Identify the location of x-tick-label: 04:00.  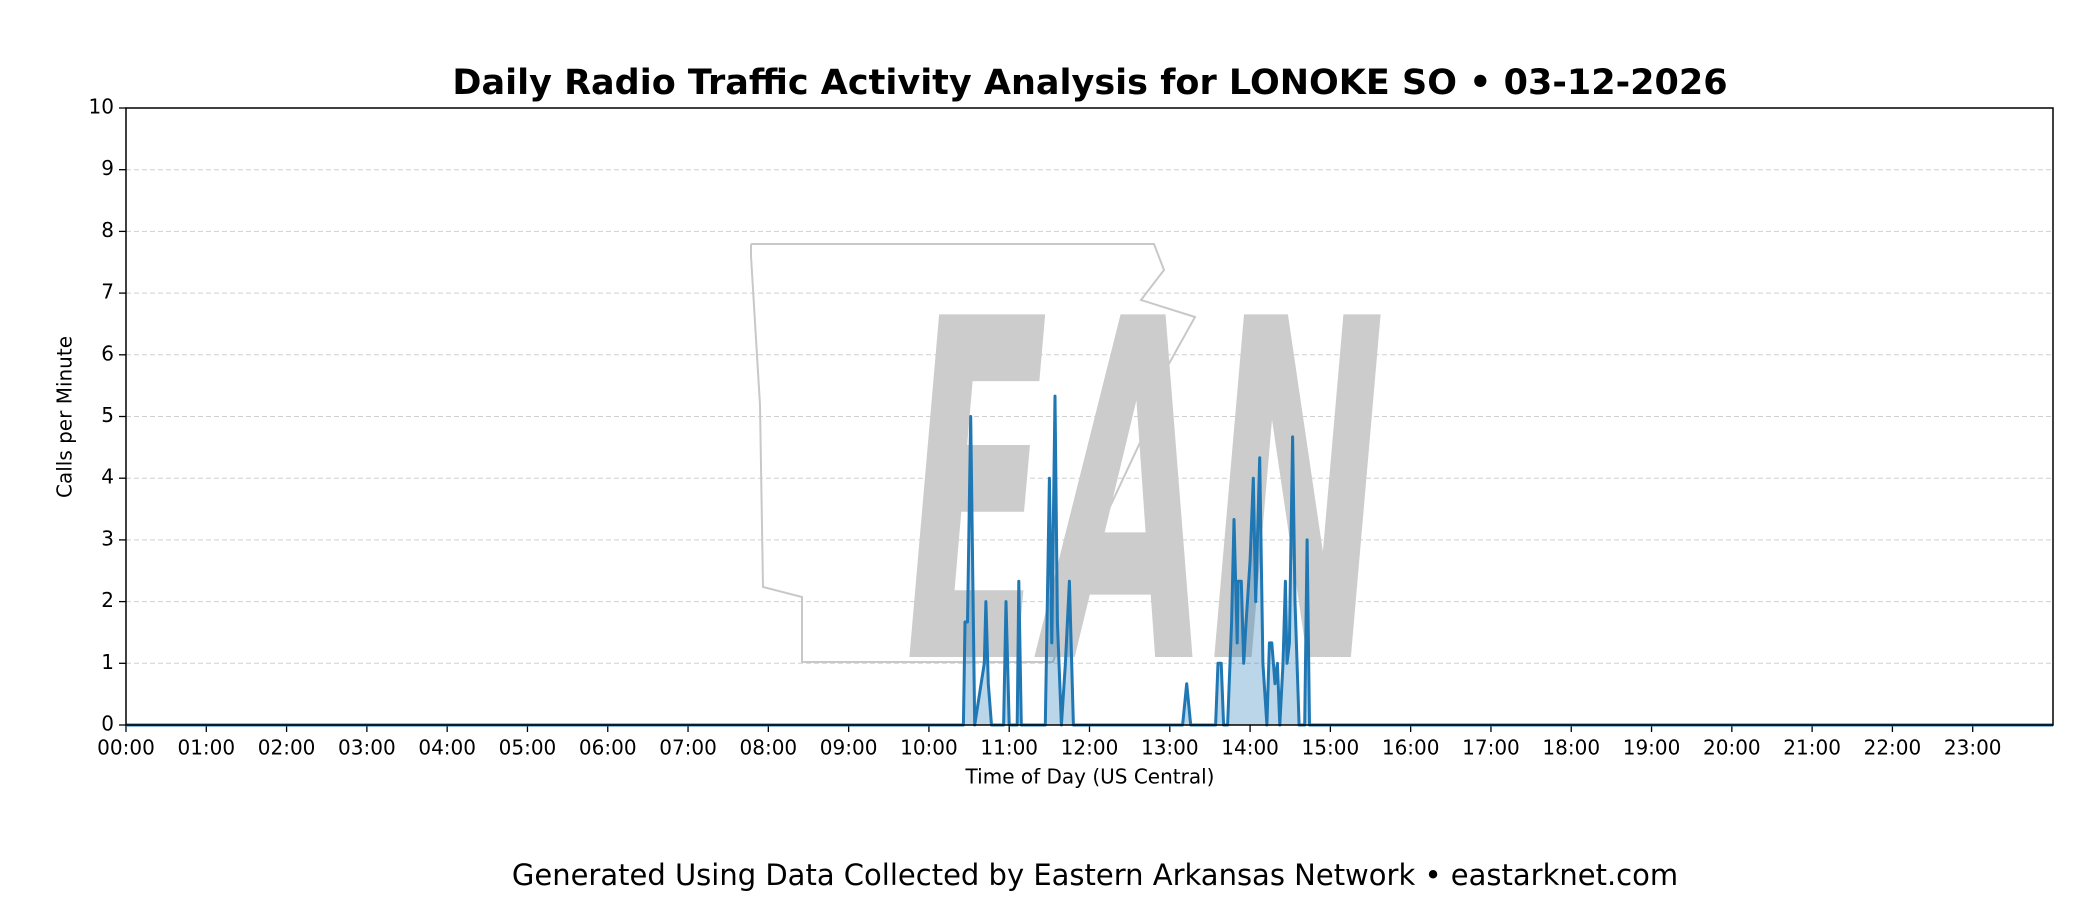
(447, 748).